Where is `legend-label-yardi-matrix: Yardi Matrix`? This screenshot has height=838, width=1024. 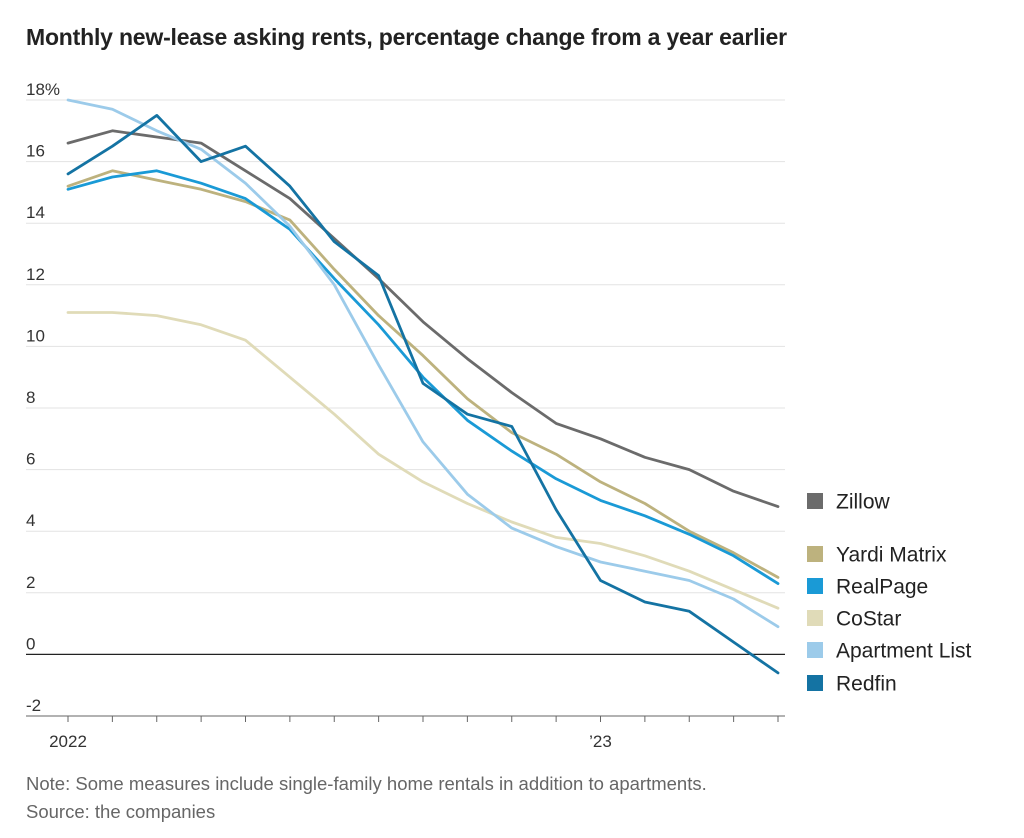
legend-label-yardi-matrix: Yardi Matrix is located at coordinates (891, 555).